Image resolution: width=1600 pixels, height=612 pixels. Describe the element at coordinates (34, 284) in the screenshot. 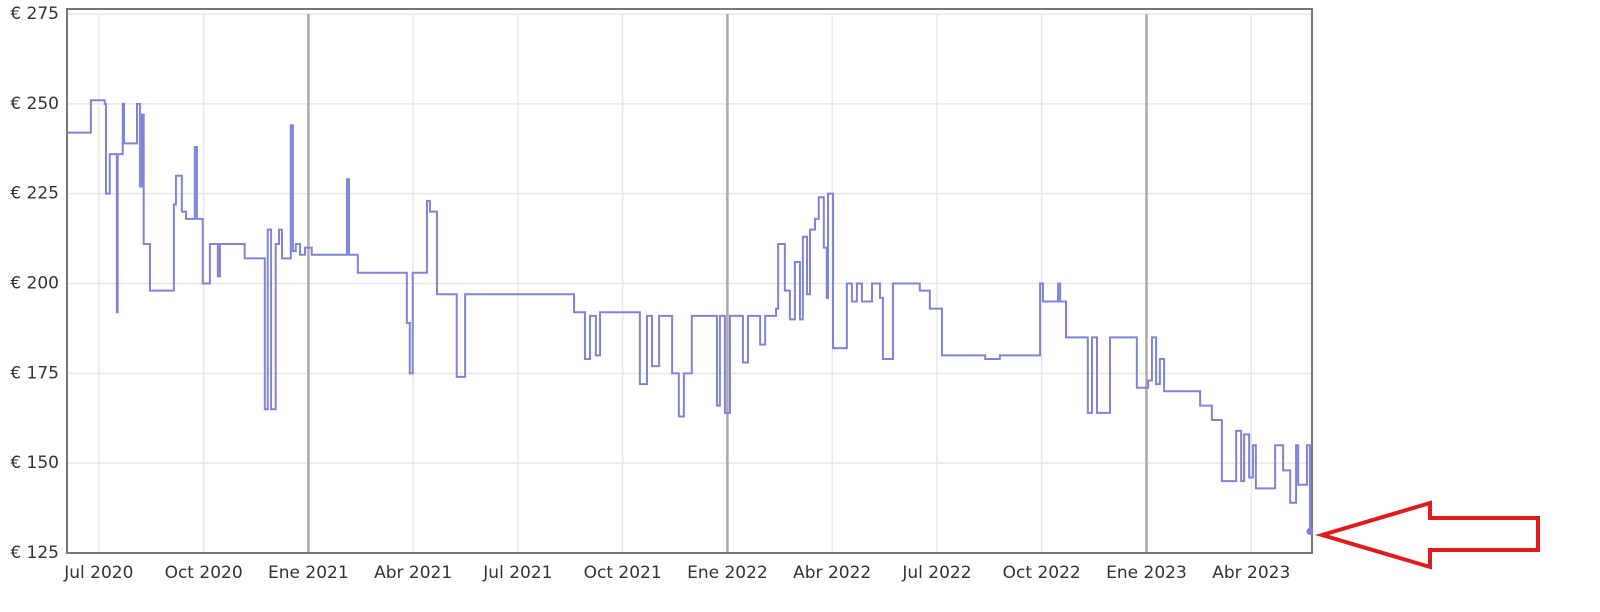

I see `y-tick-label: € 200` at that location.